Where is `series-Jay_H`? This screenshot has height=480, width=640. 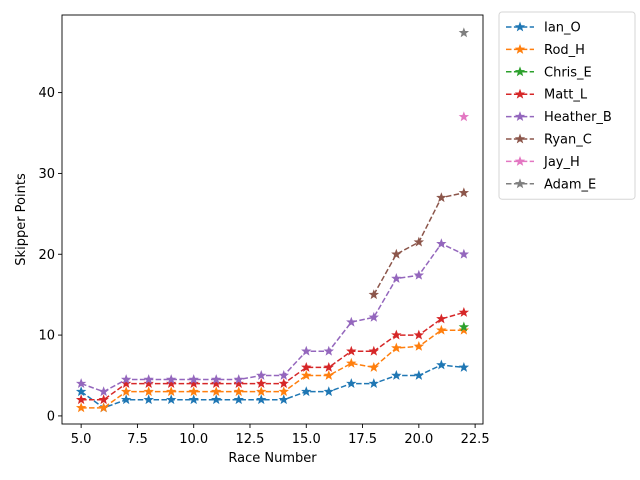
series-Jay_H is located at coordinates (464, 116).